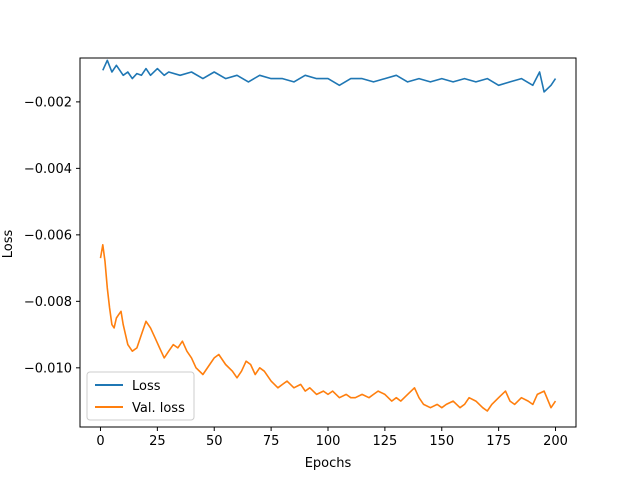  Describe the element at coordinates (48, 102) in the screenshot. I see `y-tick-label: −0.002` at that location.